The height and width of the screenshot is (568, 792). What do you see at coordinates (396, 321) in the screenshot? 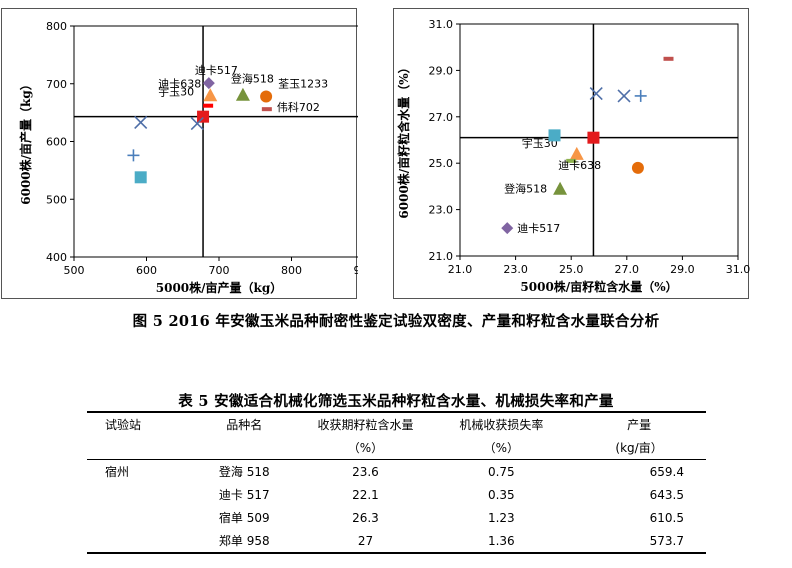
I see `figure-caption: 图 5 2016 年安徽玉米品种耐密性鉴定试验双密度、产量和籽粒含水量联合分析` at bounding box center [396, 321].